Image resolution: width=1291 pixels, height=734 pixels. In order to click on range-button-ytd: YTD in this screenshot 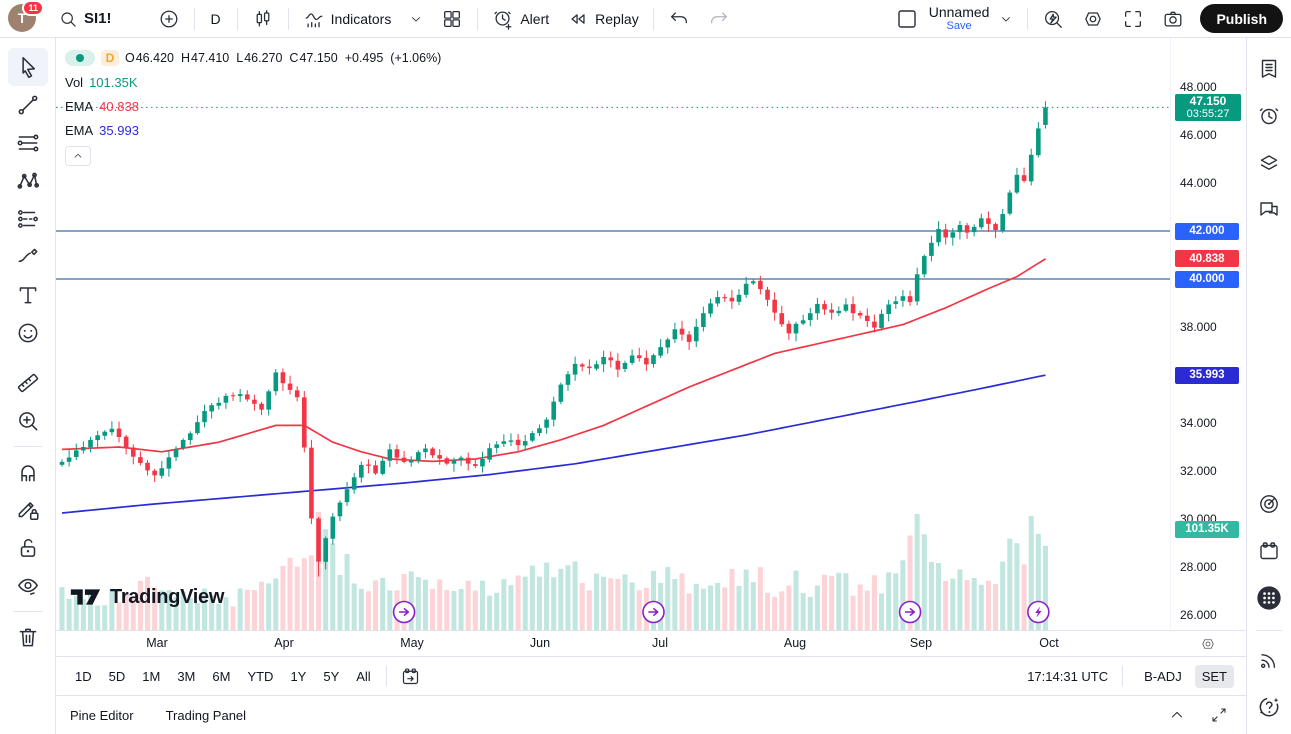, I will do `click(260, 676)`.